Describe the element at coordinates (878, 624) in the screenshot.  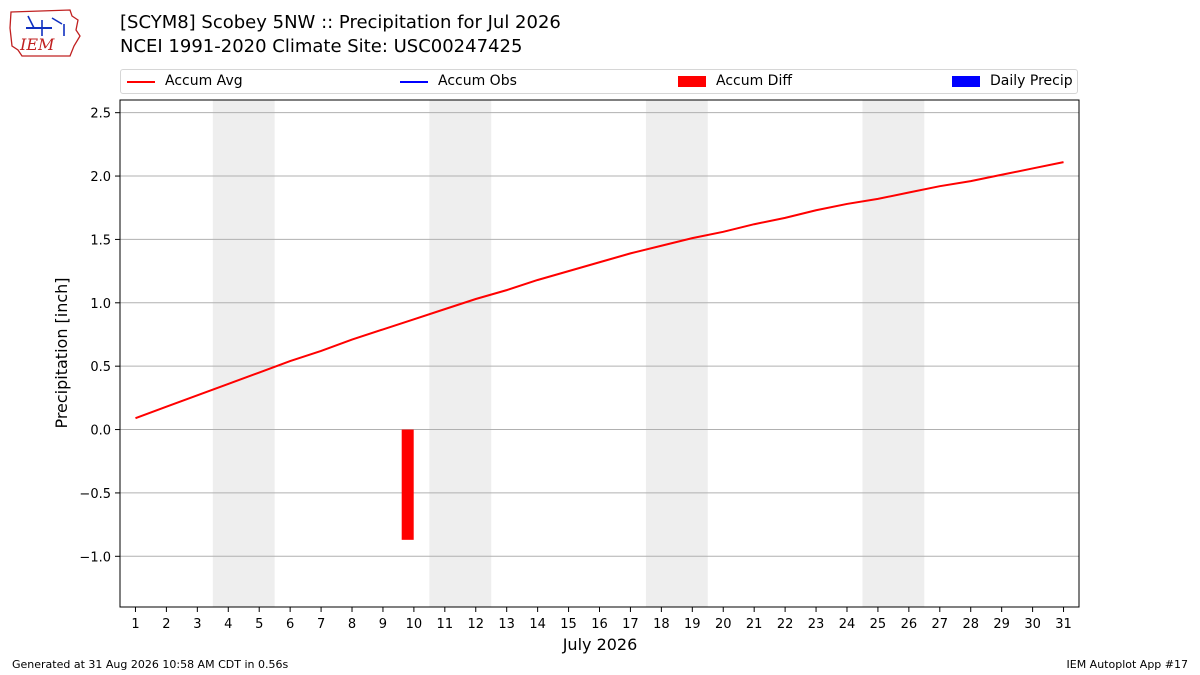
I see `x-tick-label: 25` at that location.